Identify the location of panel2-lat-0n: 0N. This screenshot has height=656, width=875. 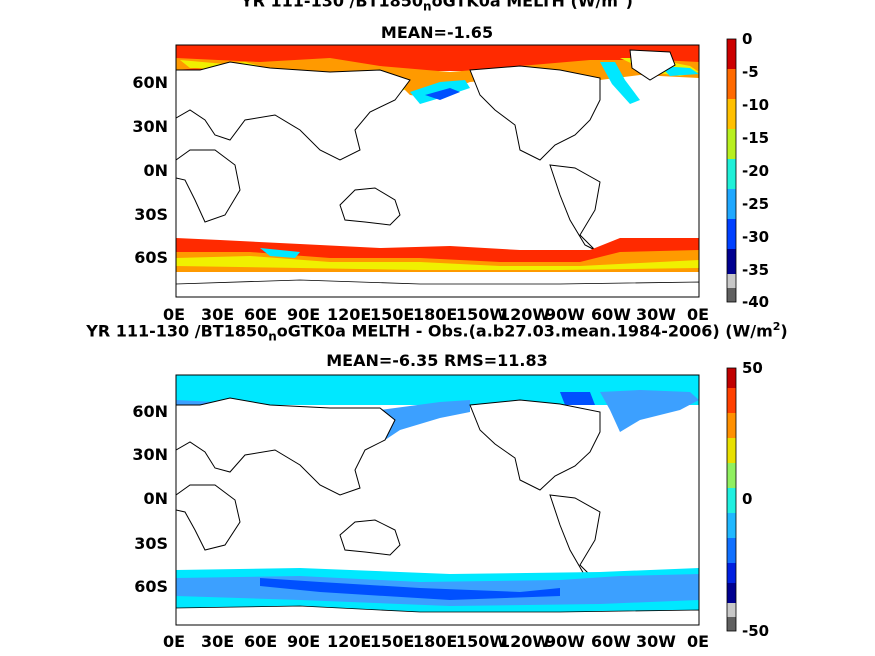
(155, 498).